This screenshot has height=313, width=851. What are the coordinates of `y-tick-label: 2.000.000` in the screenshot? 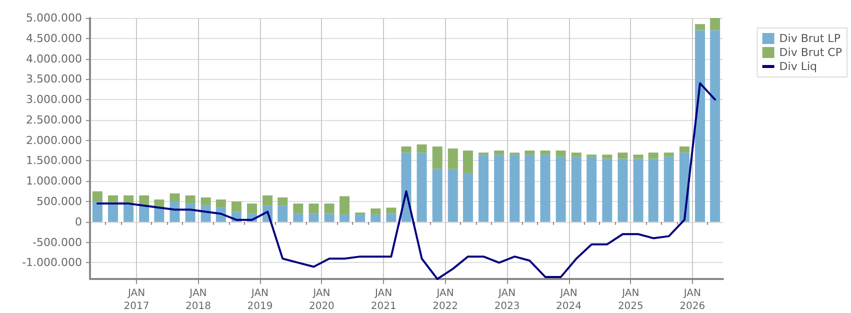 It's located at (54, 140).